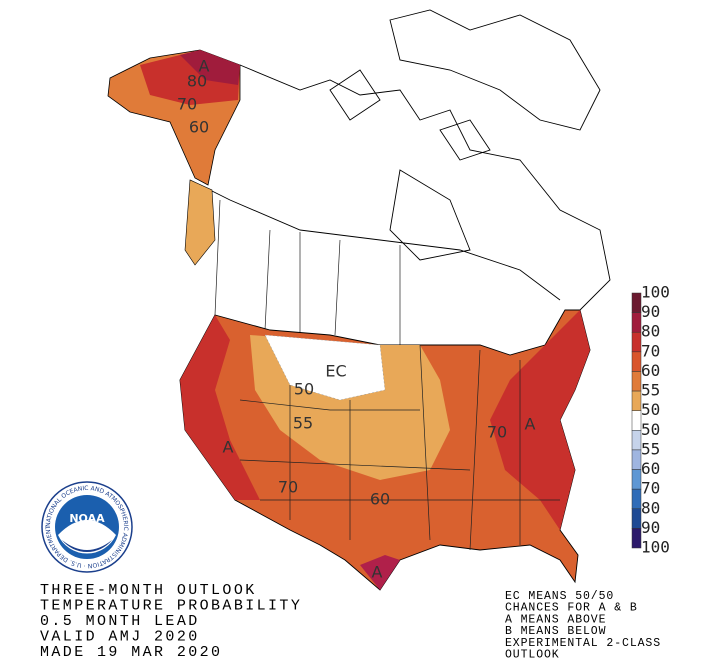 The width and height of the screenshot is (719, 668). What do you see at coordinates (532, 655) in the screenshot?
I see `note-line: OUTLOOK` at bounding box center [532, 655].